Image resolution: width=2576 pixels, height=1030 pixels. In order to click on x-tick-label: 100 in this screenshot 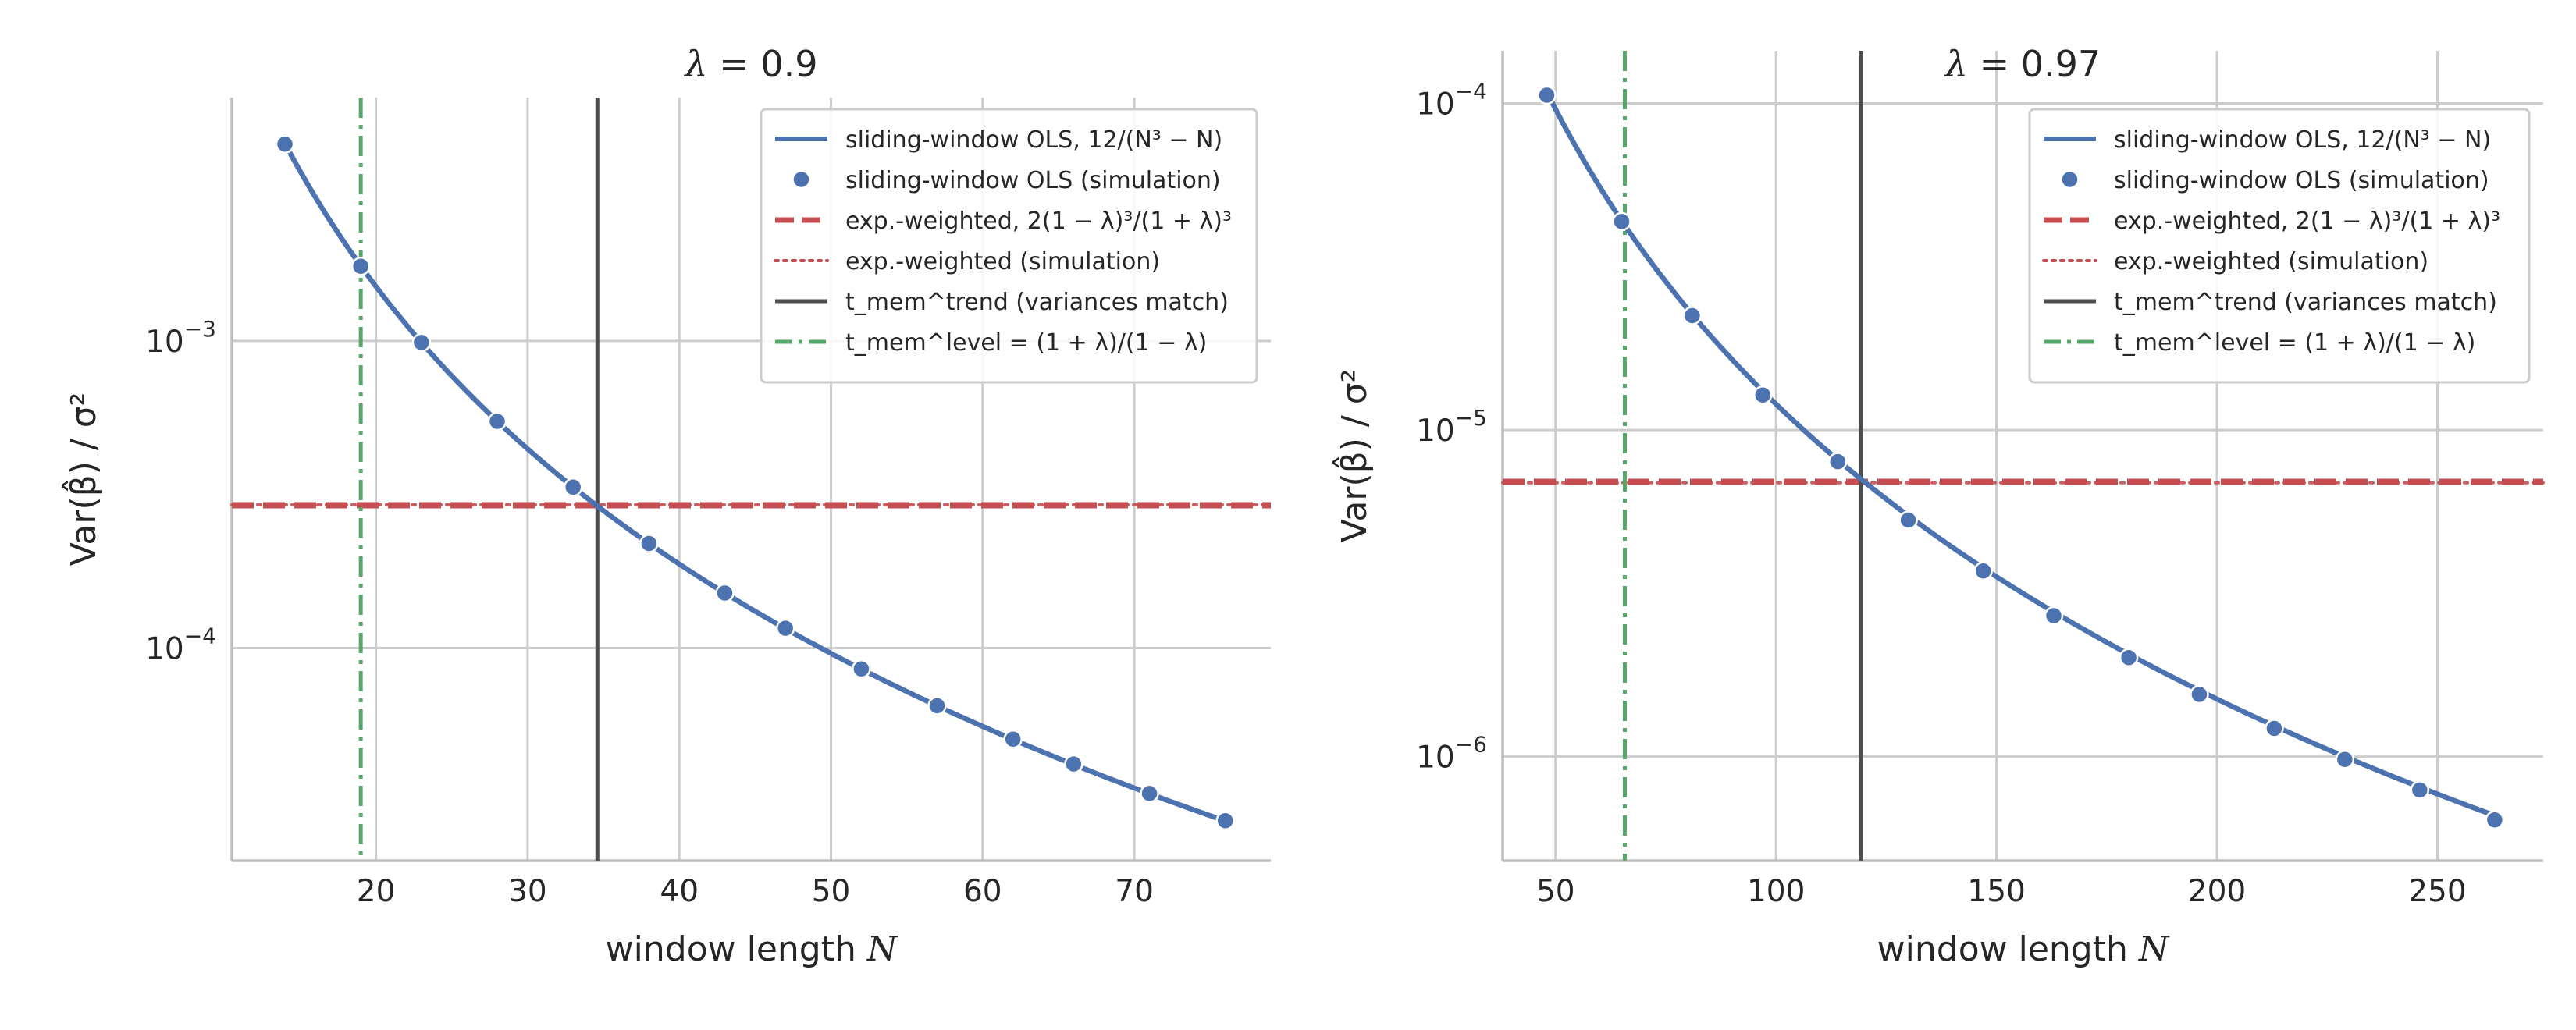, I will do `click(1776, 892)`.